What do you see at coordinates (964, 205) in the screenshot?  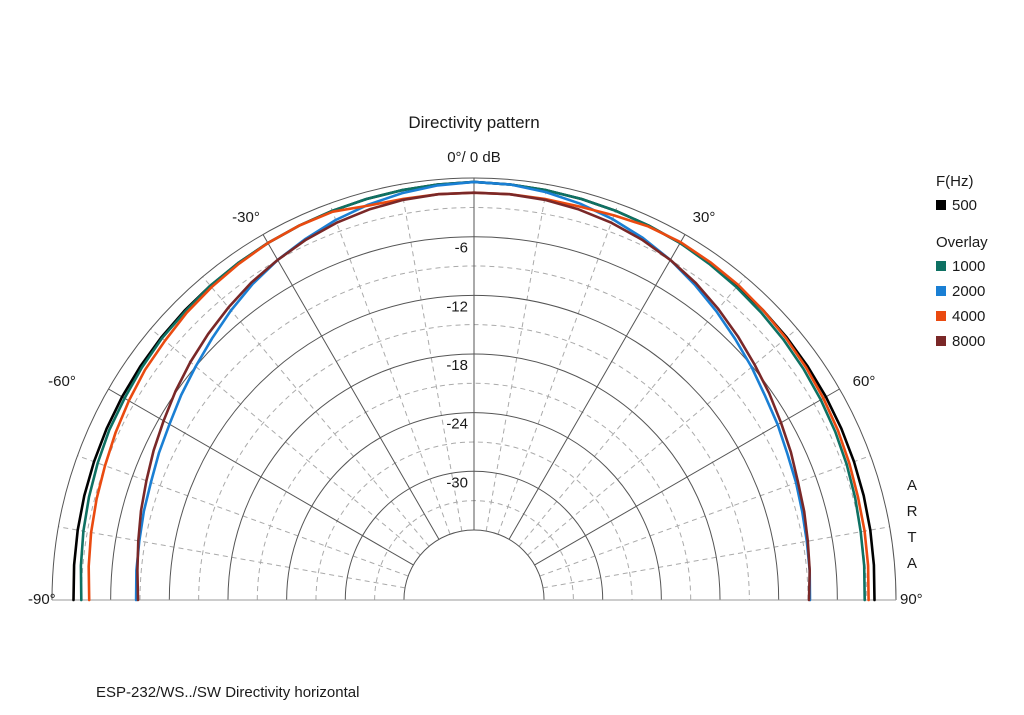 I see `legend-label-500: 500` at bounding box center [964, 205].